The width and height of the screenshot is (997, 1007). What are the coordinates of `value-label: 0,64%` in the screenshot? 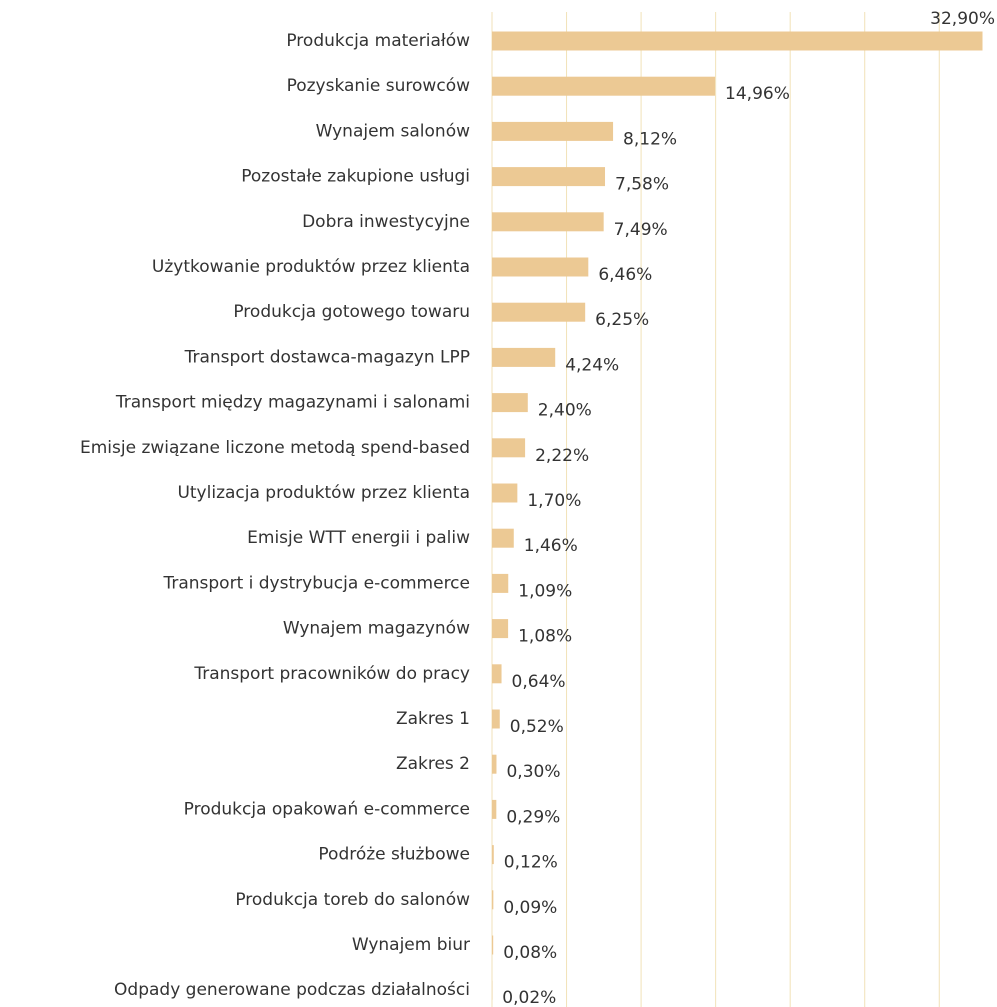 It's located at (539, 682).